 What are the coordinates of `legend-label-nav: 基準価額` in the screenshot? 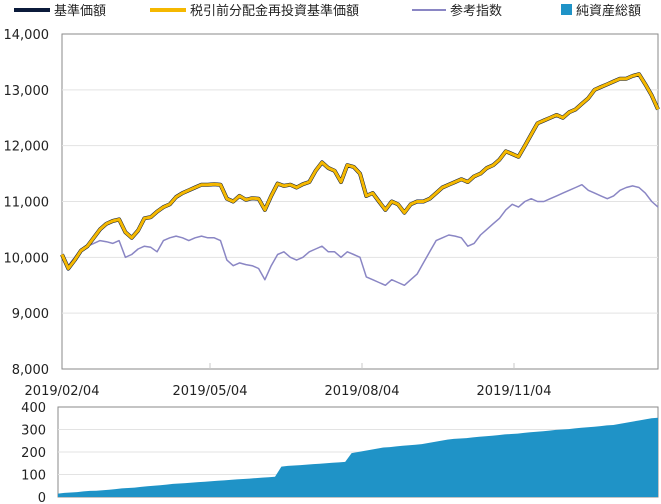 It's located at (80, 11).